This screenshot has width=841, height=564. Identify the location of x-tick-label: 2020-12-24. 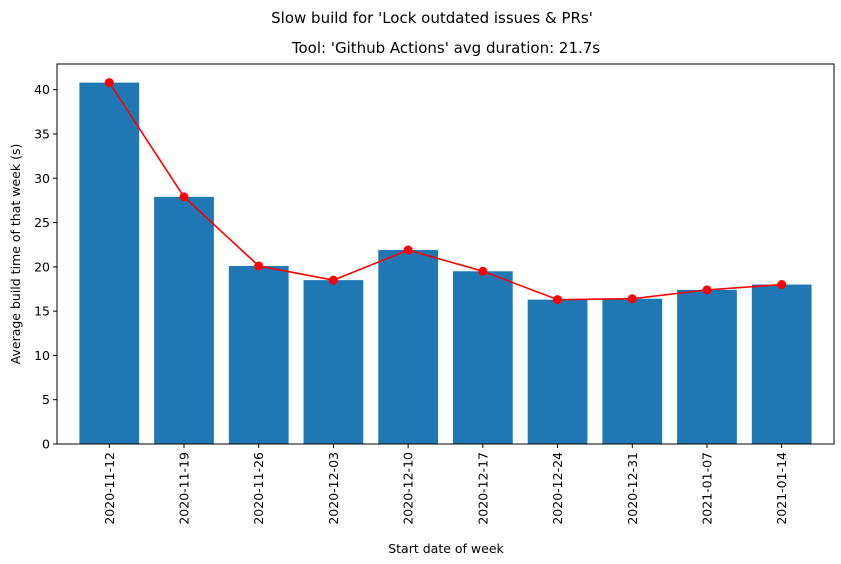
(557, 488).